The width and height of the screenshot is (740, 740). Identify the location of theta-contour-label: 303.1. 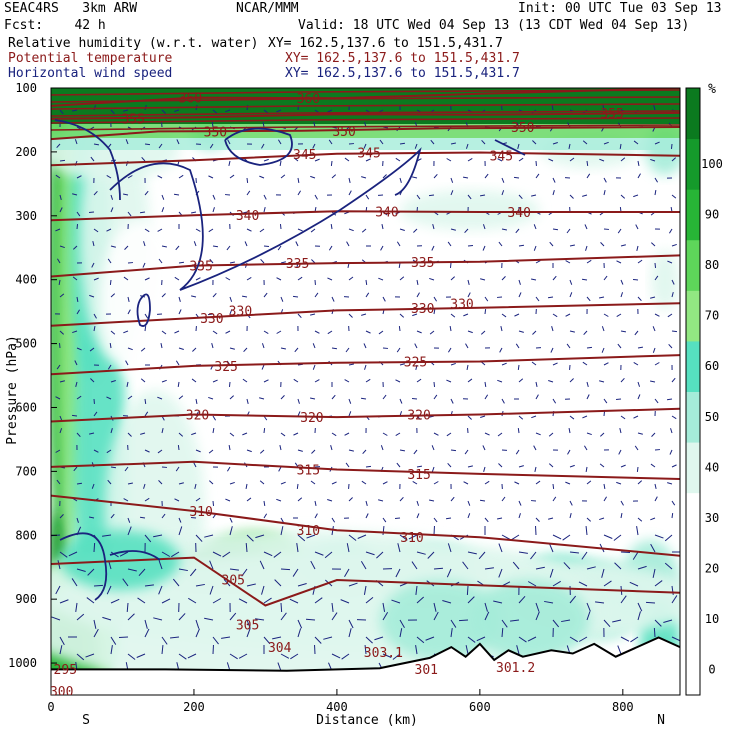
(383, 653).